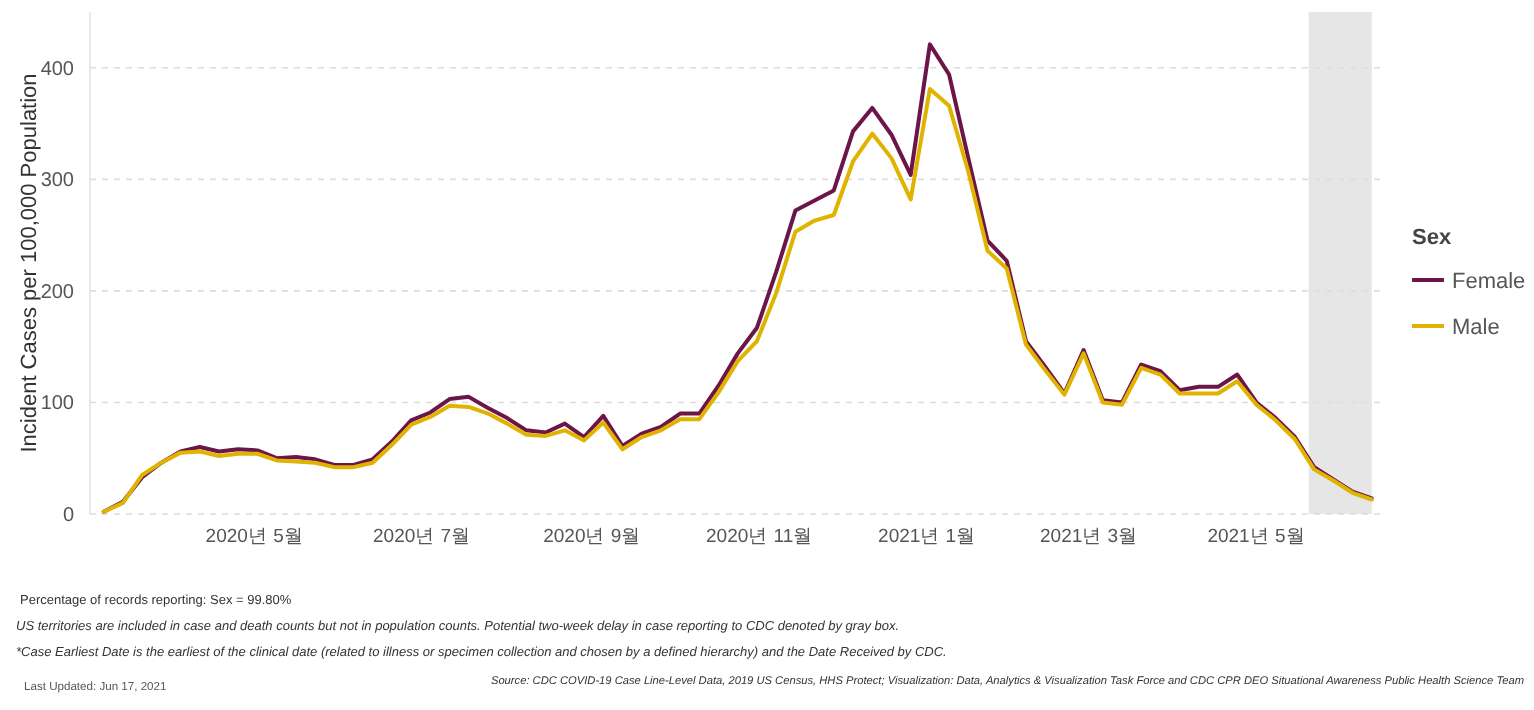 Image resolution: width=1534 pixels, height=710 pixels. I want to click on x-tick-label: 2020년 11월, so click(760, 537).